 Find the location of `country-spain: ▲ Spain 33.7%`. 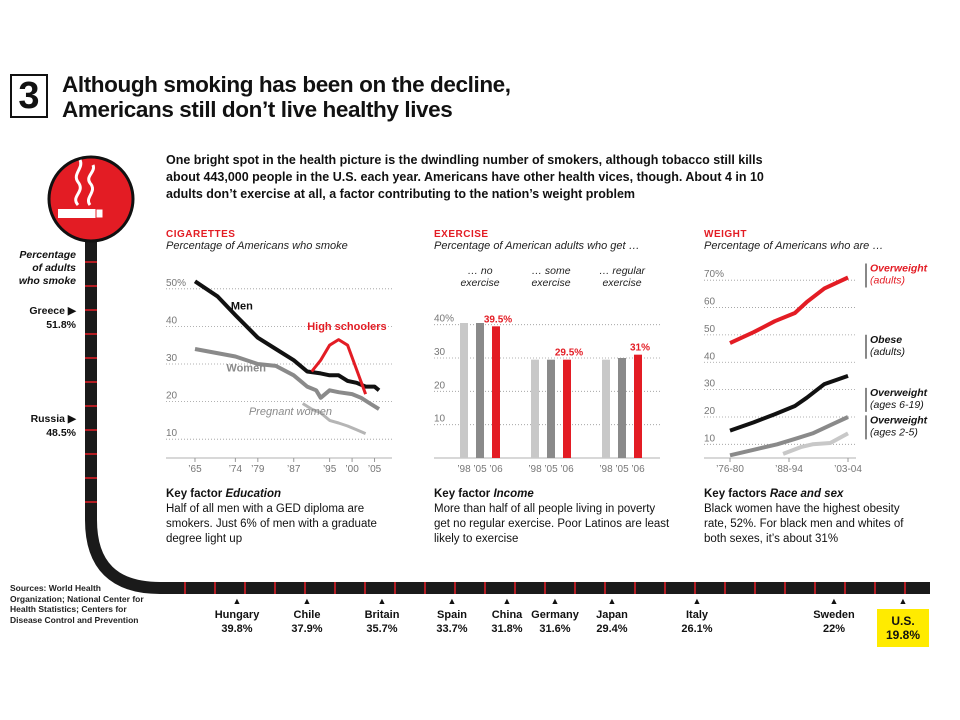

country-spain: ▲ Spain 33.7% is located at coordinates (452, 616).